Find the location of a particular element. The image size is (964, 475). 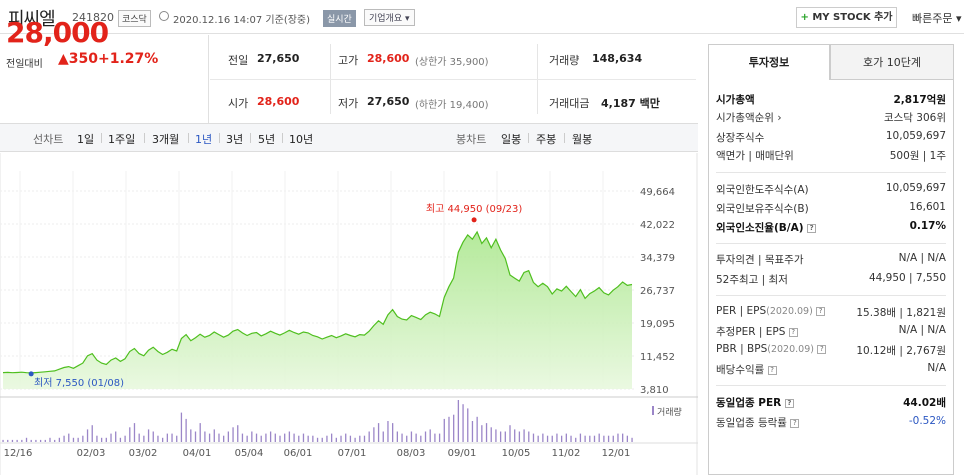

market-badge: 코스닥 is located at coordinates (134, 18).